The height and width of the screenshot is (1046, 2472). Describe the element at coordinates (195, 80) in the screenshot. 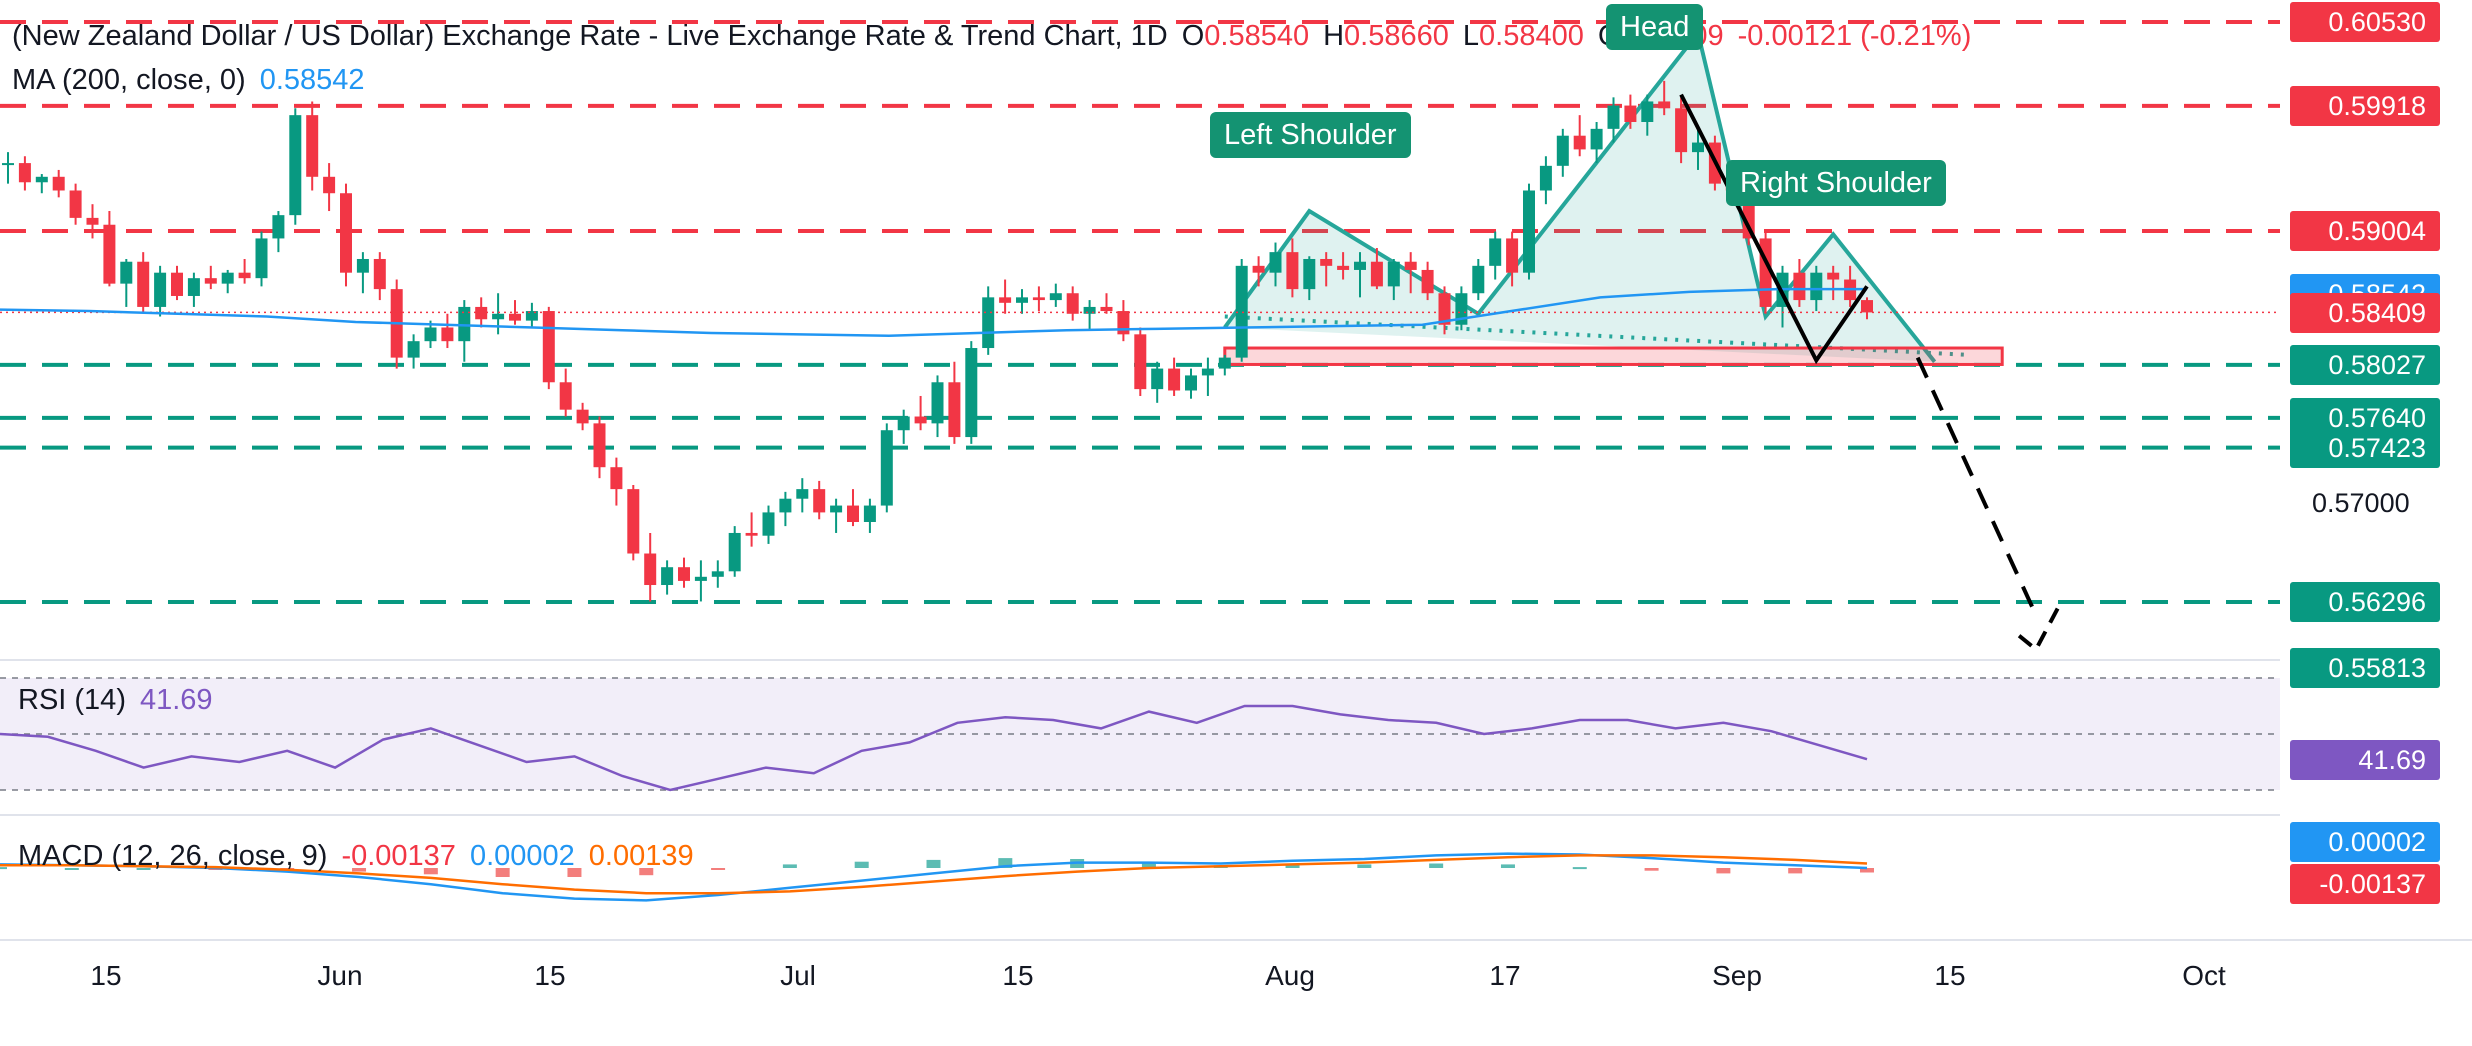

I see `ma-legend: MA (200, close, 0) 0.58542` at that location.